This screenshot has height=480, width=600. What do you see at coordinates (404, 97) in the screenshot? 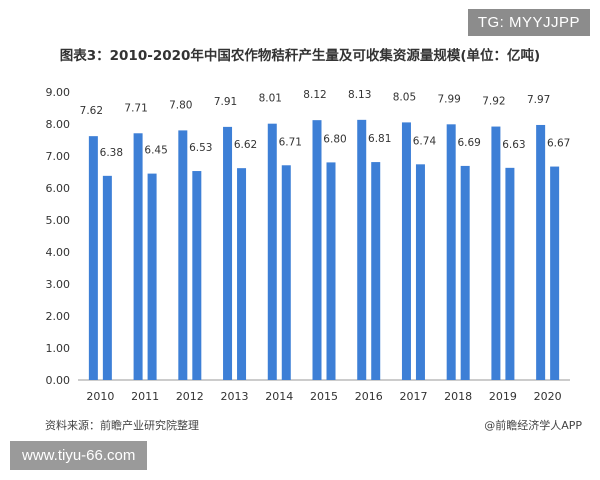
I see `data-label-primary: 8.05` at bounding box center [404, 97].